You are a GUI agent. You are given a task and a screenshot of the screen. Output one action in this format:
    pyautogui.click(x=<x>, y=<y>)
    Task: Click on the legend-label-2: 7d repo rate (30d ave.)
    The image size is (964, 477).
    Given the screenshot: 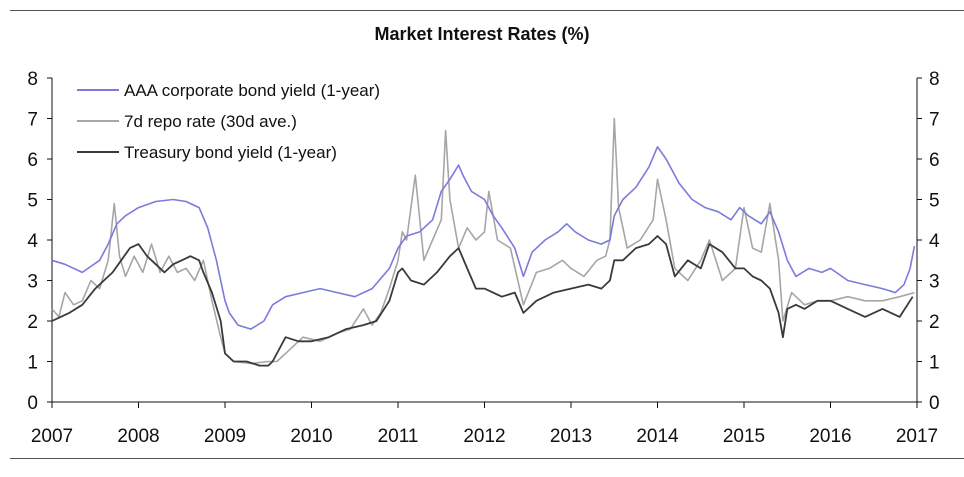 What is the action you would take?
    pyautogui.click(x=210, y=121)
    